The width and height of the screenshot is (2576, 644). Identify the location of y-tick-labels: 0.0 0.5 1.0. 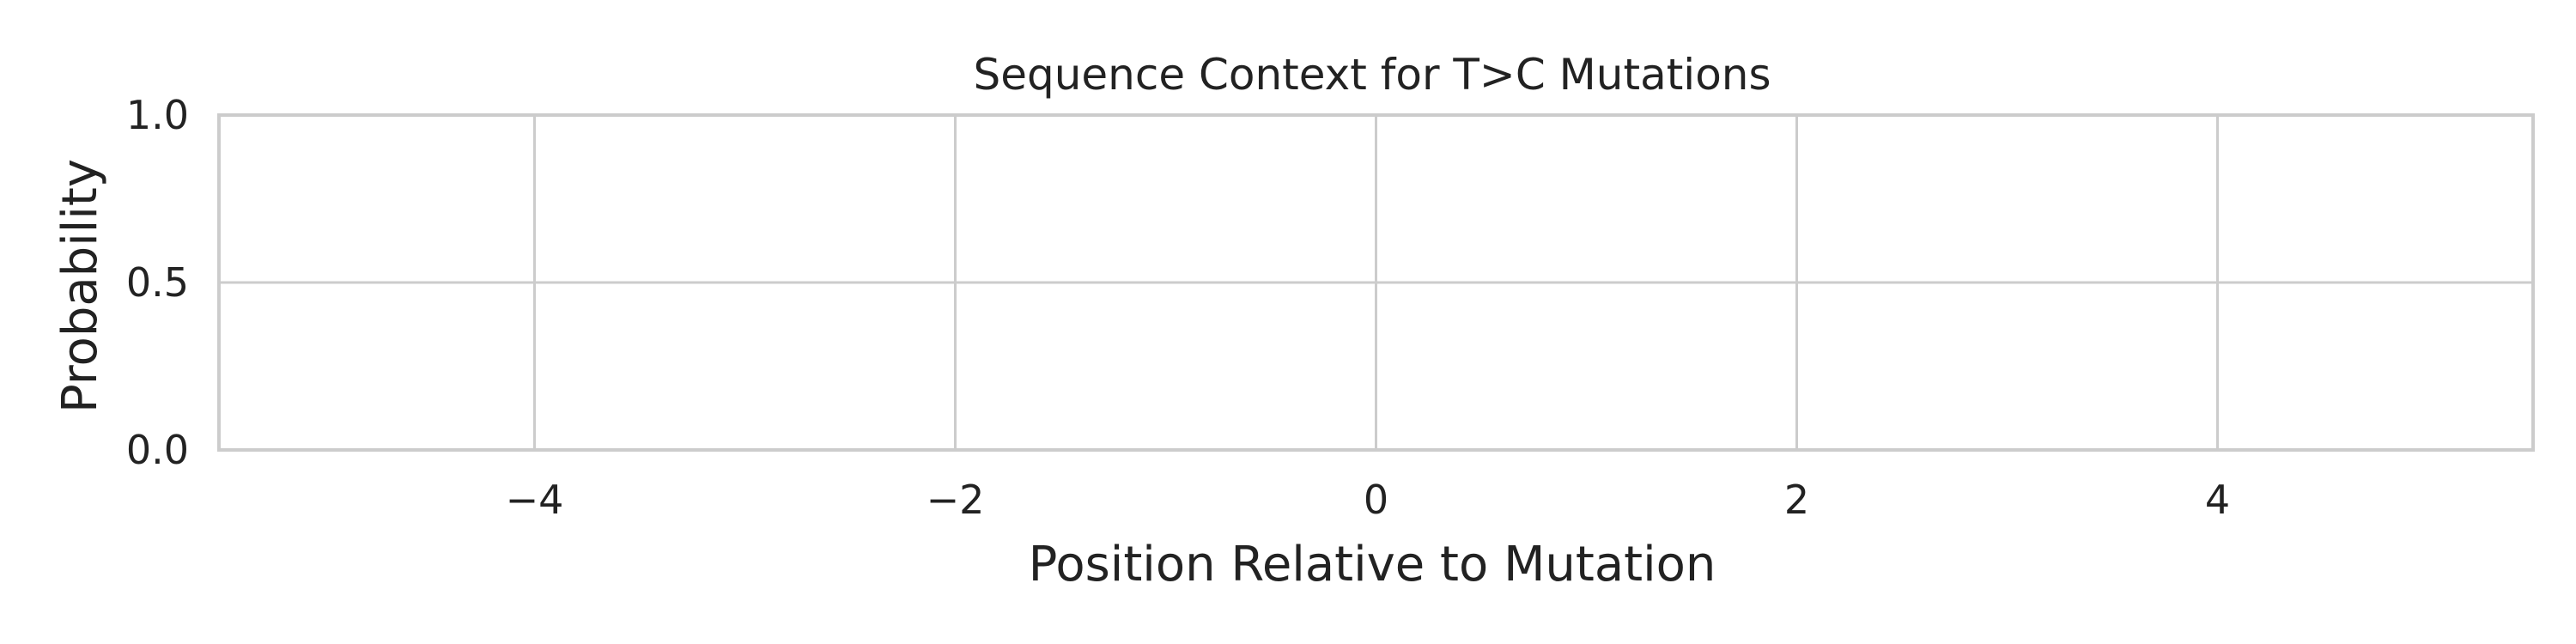
(158, 282).